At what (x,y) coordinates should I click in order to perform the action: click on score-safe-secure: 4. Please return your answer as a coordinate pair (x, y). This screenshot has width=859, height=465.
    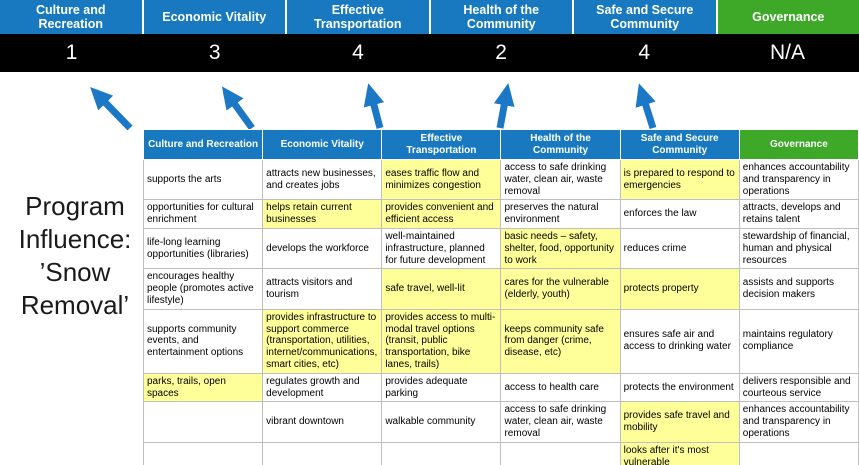
    Looking at the image, I should click on (644, 52).